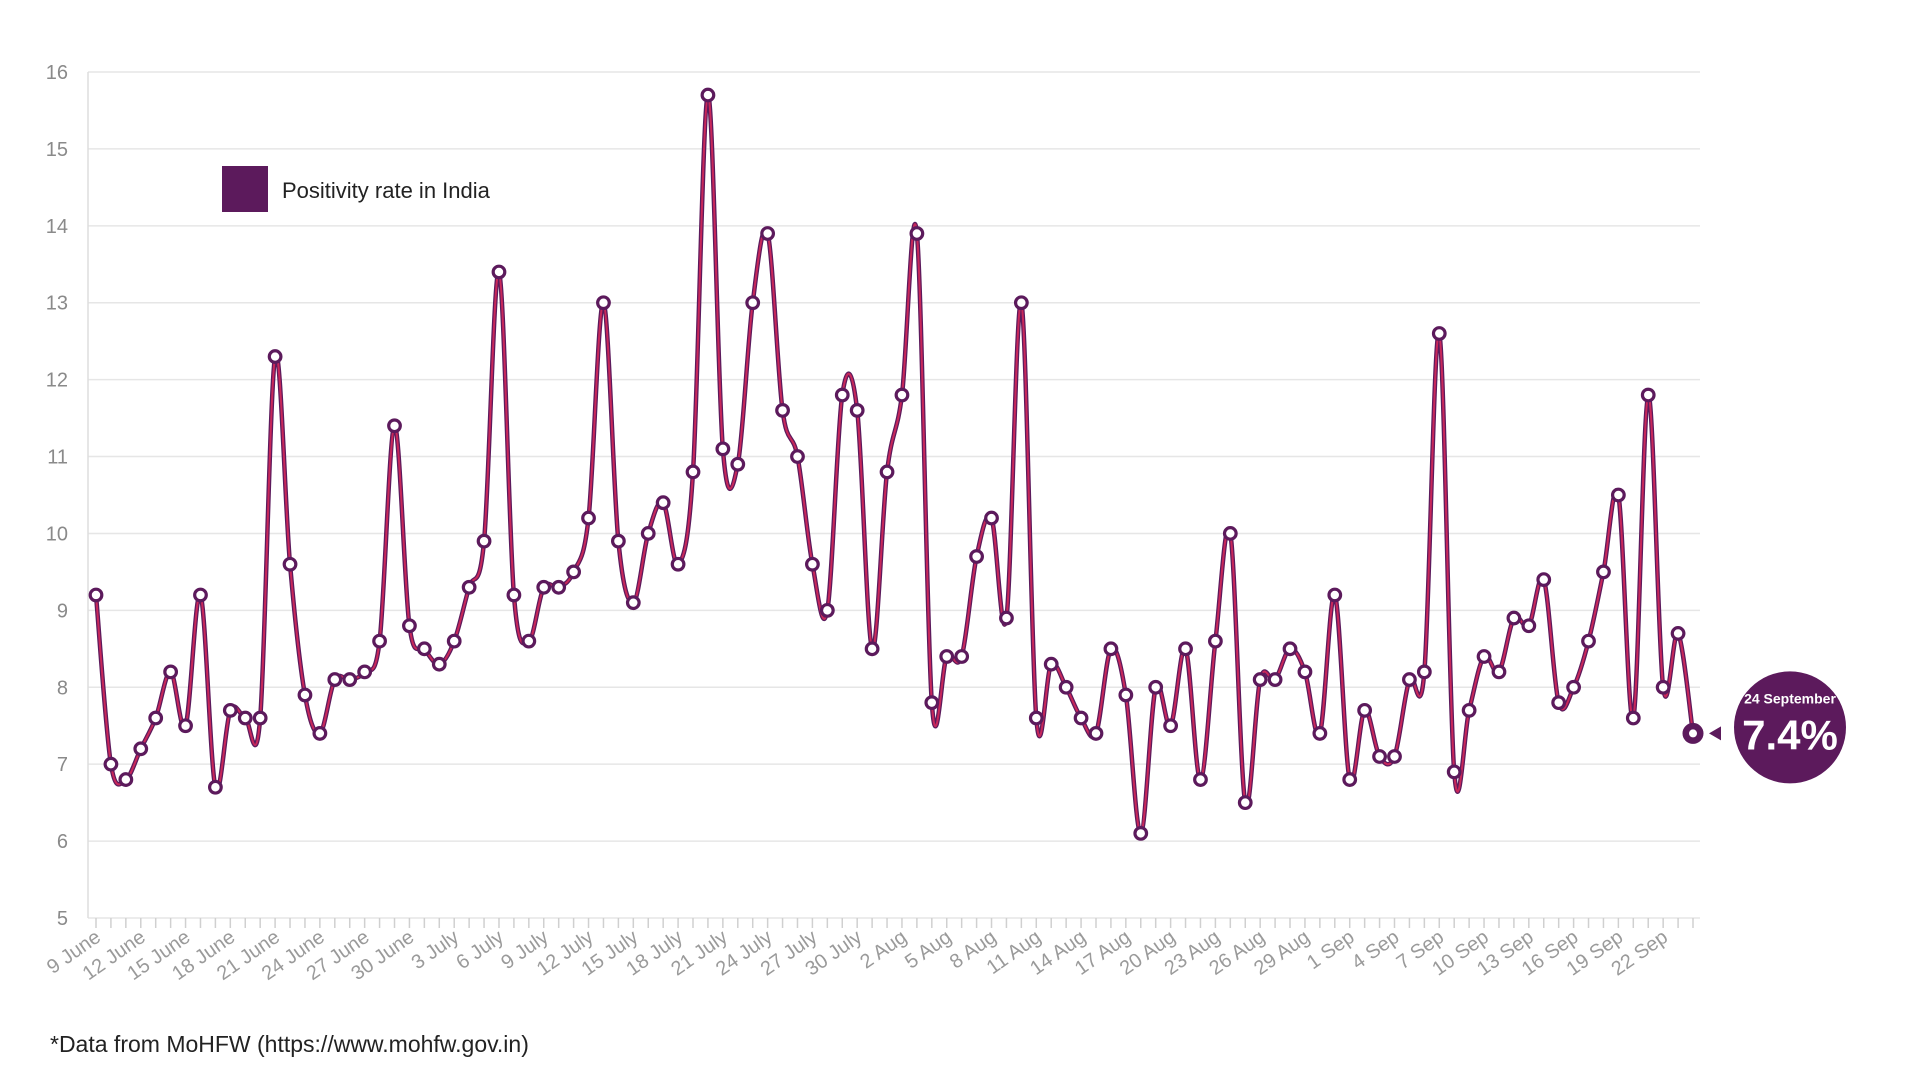  What do you see at coordinates (1715, 733) in the screenshot?
I see `callout-pointer` at bounding box center [1715, 733].